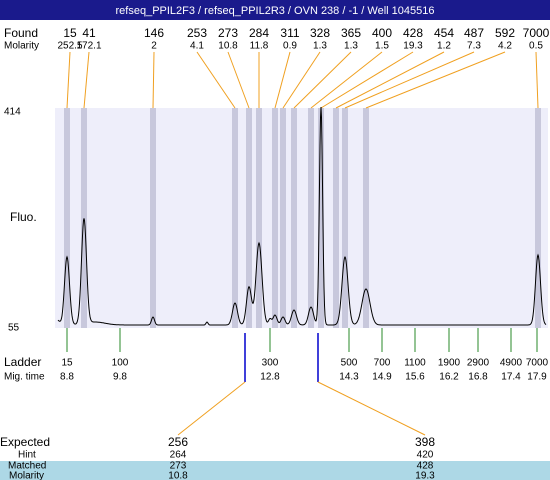 This screenshot has height=480, width=550. I want to click on y-bottom: 55, so click(14, 328).